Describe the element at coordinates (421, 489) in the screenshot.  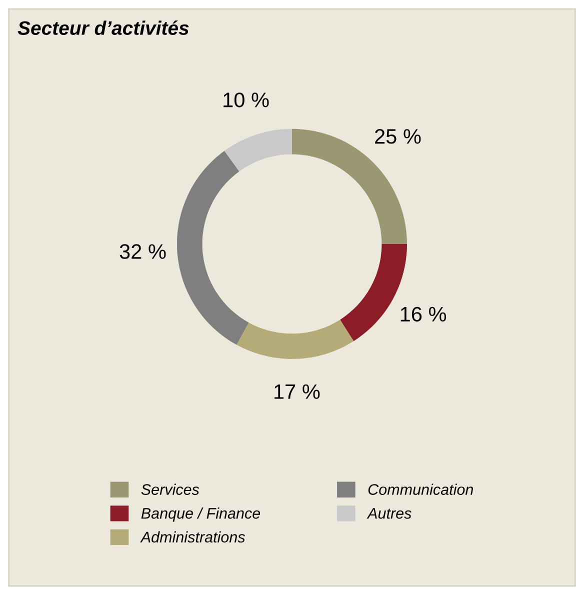
I see `legend-label: Communication` at that location.